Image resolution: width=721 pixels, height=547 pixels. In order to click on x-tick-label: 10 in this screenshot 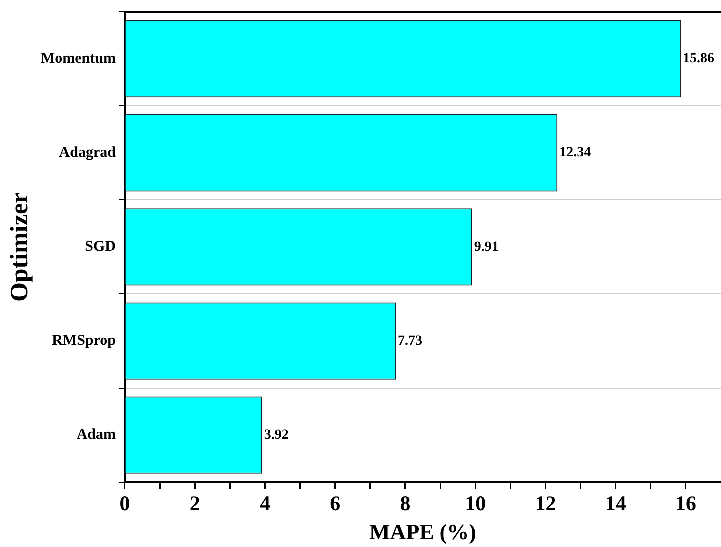, I will do `click(475, 503)`.